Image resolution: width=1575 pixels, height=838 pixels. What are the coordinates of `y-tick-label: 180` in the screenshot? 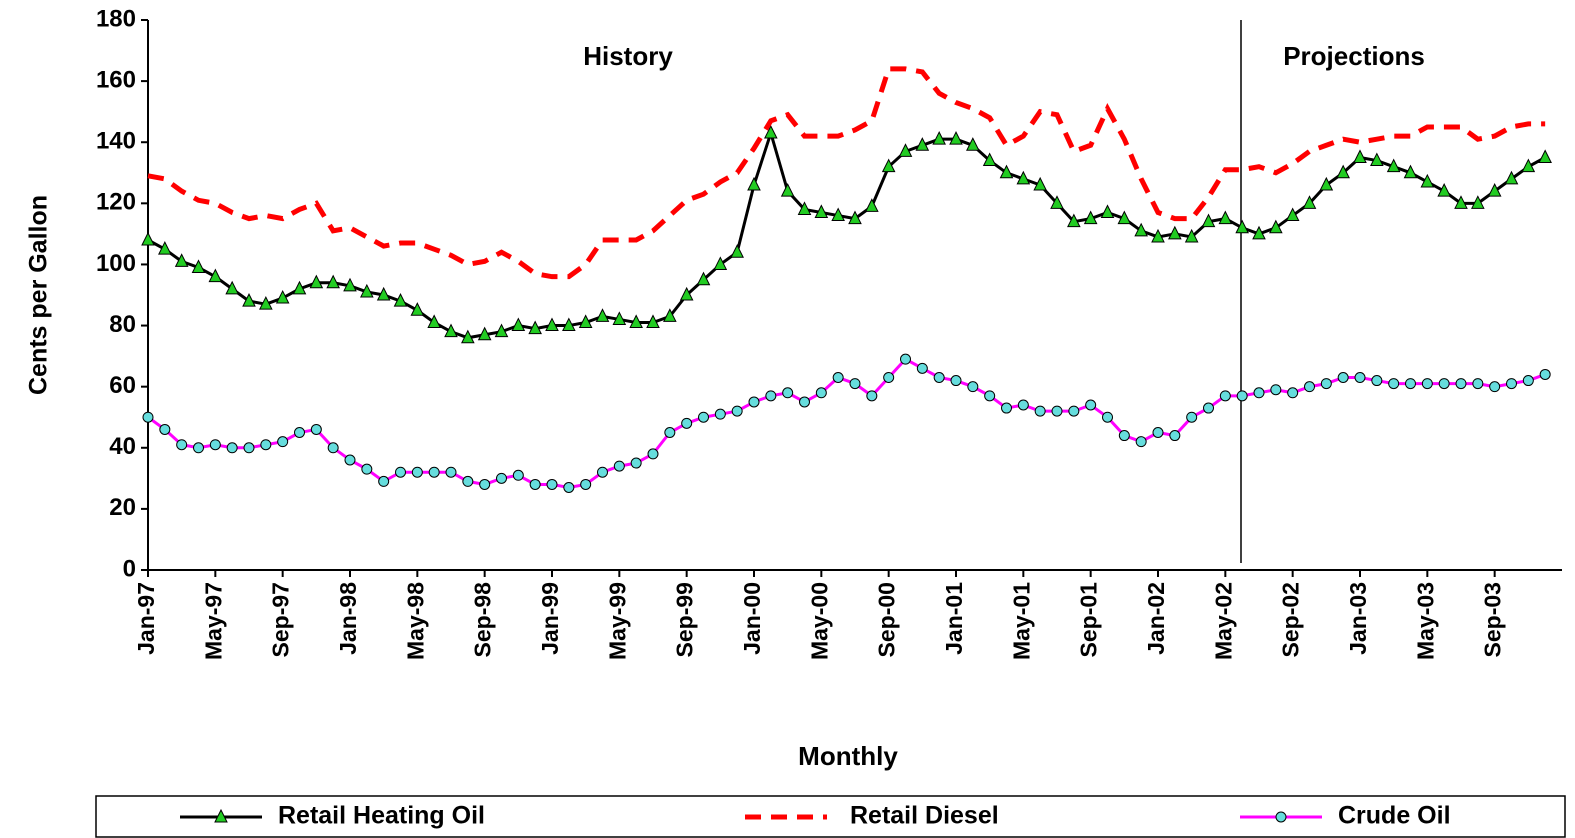 It's located at (116, 18).